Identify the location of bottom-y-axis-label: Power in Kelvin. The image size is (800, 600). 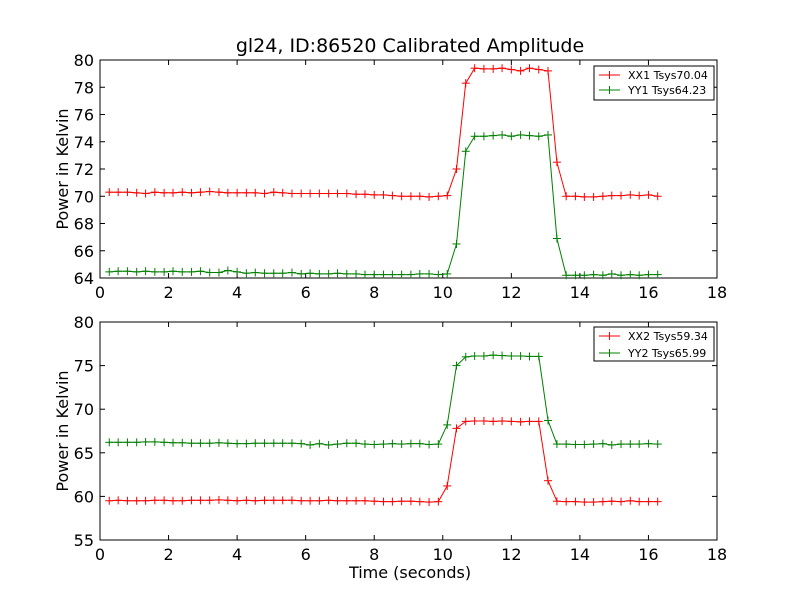
(62, 430).